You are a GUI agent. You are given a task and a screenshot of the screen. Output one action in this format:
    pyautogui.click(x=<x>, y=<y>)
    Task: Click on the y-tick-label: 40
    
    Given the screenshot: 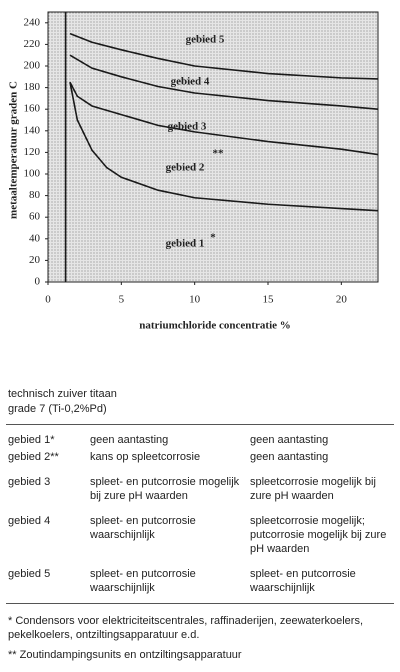 What is the action you would take?
    pyautogui.click(x=35, y=238)
    